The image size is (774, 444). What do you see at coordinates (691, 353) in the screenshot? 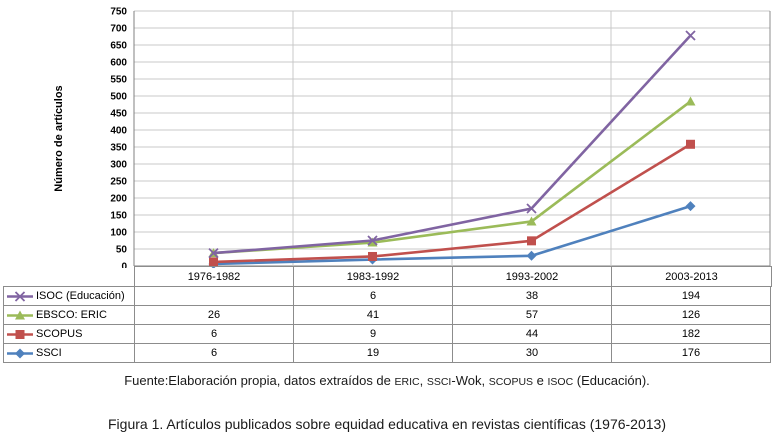
I see `value-cell: 176` at bounding box center [691, 353].